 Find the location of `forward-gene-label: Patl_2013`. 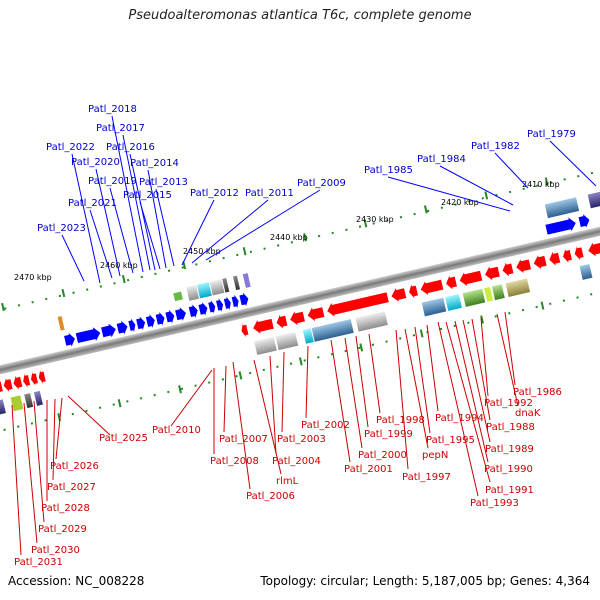

forward-gene-label: Patl_2013 is located at coordinates (163, 182).